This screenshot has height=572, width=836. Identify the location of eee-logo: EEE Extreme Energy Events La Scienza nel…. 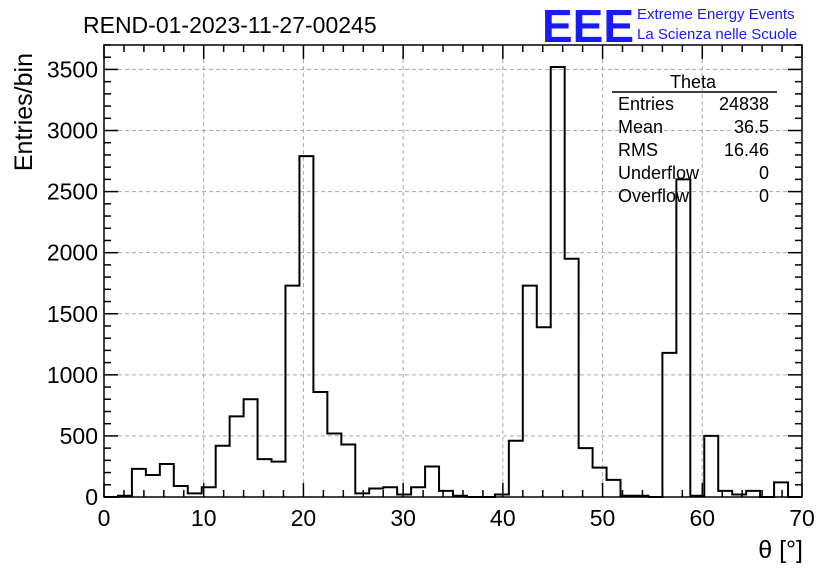
(669, 26).